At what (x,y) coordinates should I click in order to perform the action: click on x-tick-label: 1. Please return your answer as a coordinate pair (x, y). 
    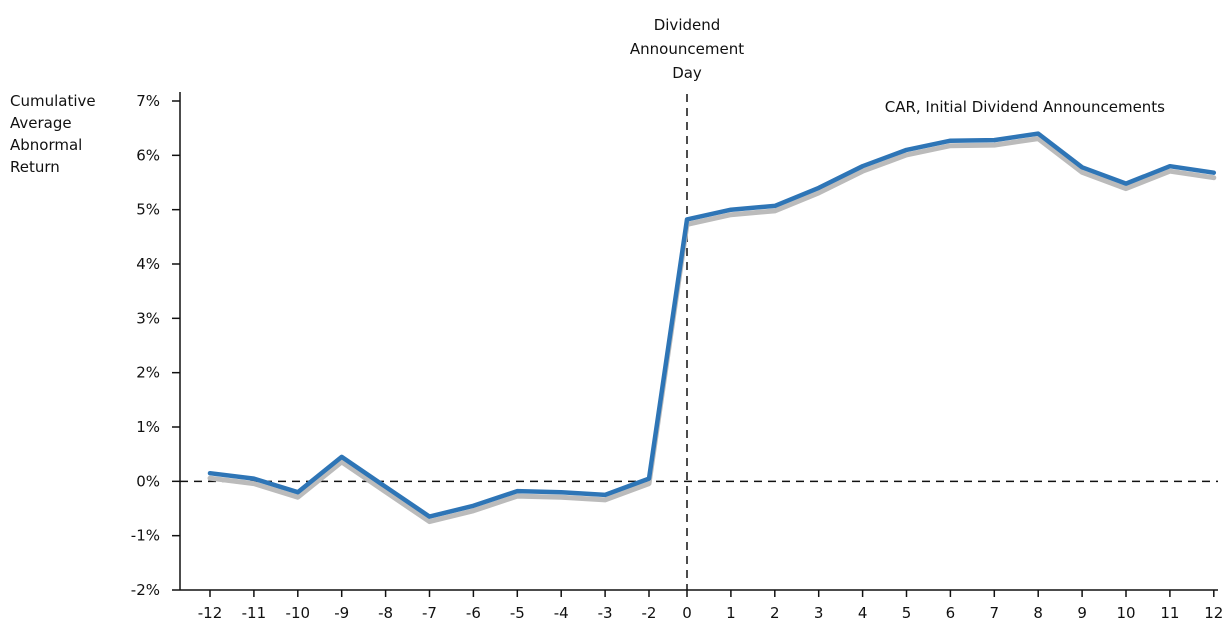
    Looking at the image, I should click on (731, 613).